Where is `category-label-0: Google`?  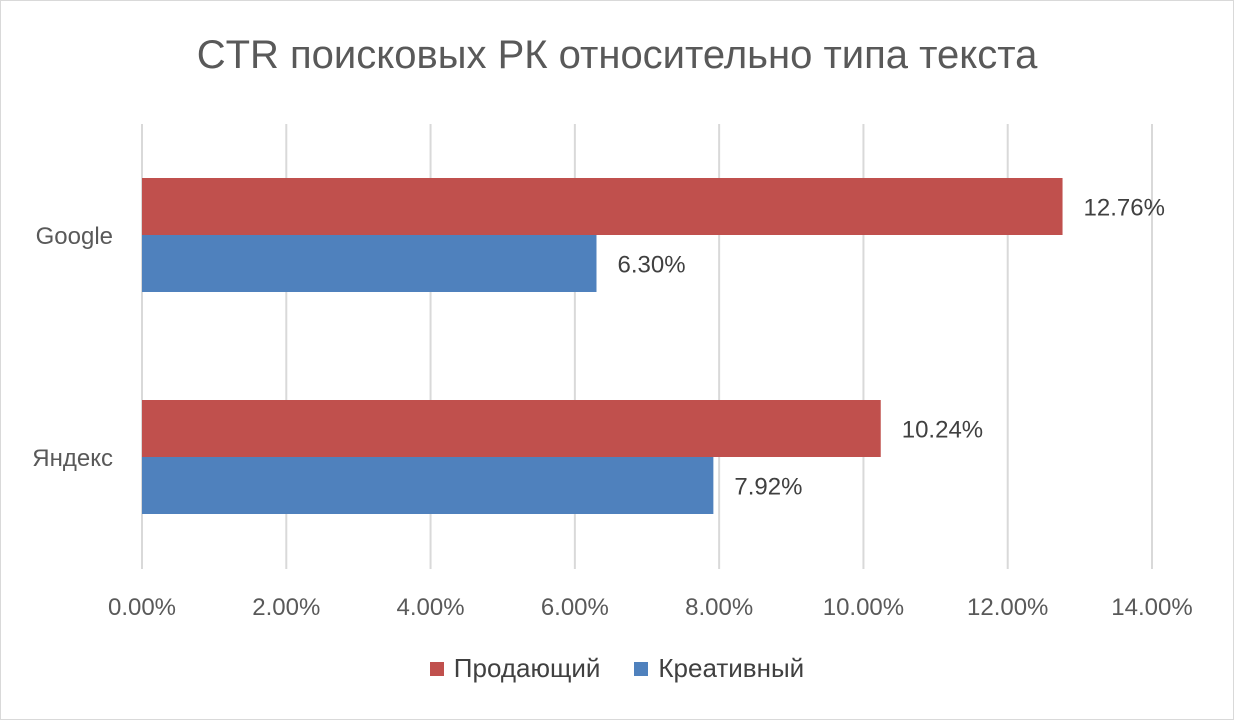 category-label-0: Google is located at coordinates (74, 236).